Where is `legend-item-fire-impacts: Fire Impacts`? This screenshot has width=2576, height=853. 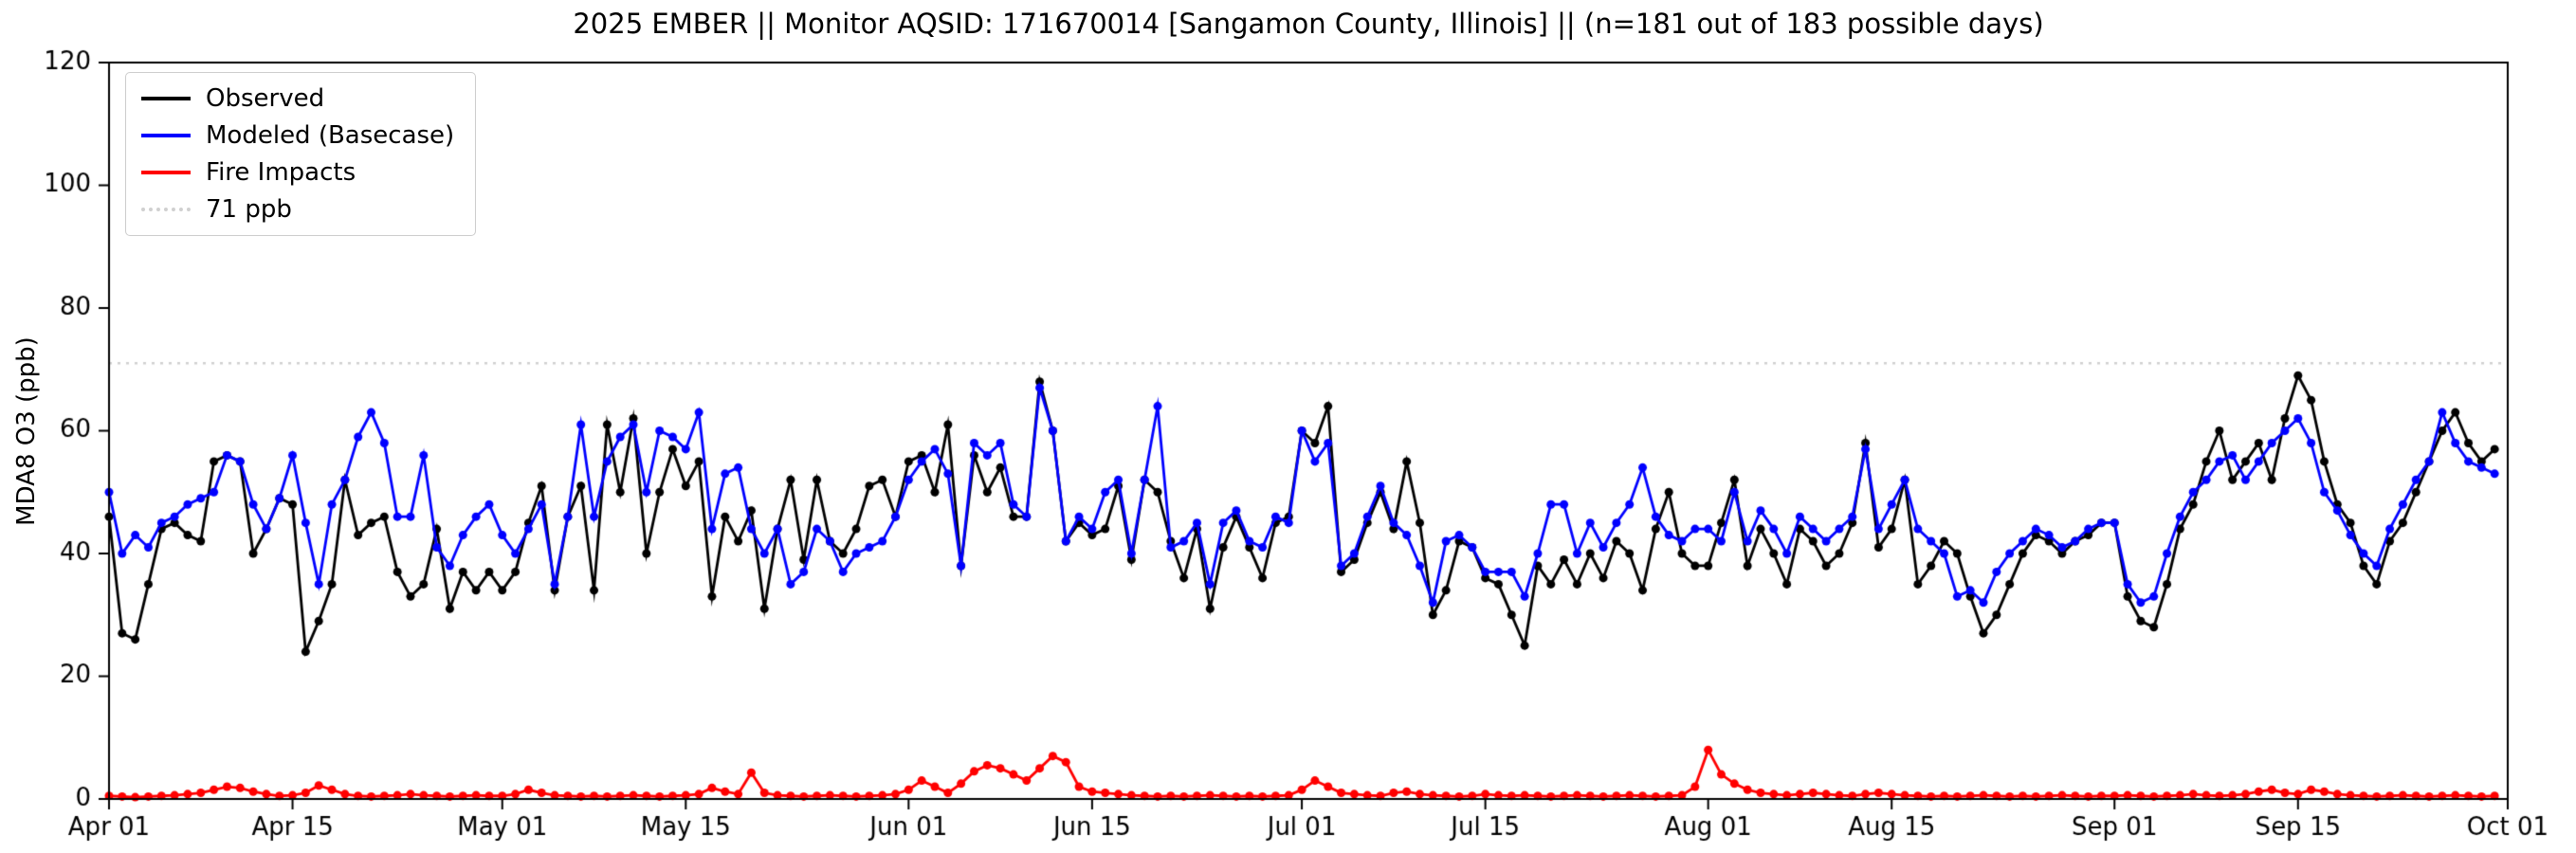 legend-item-fire-impacts: Fire Impacts is located at coordinates (297, 172).